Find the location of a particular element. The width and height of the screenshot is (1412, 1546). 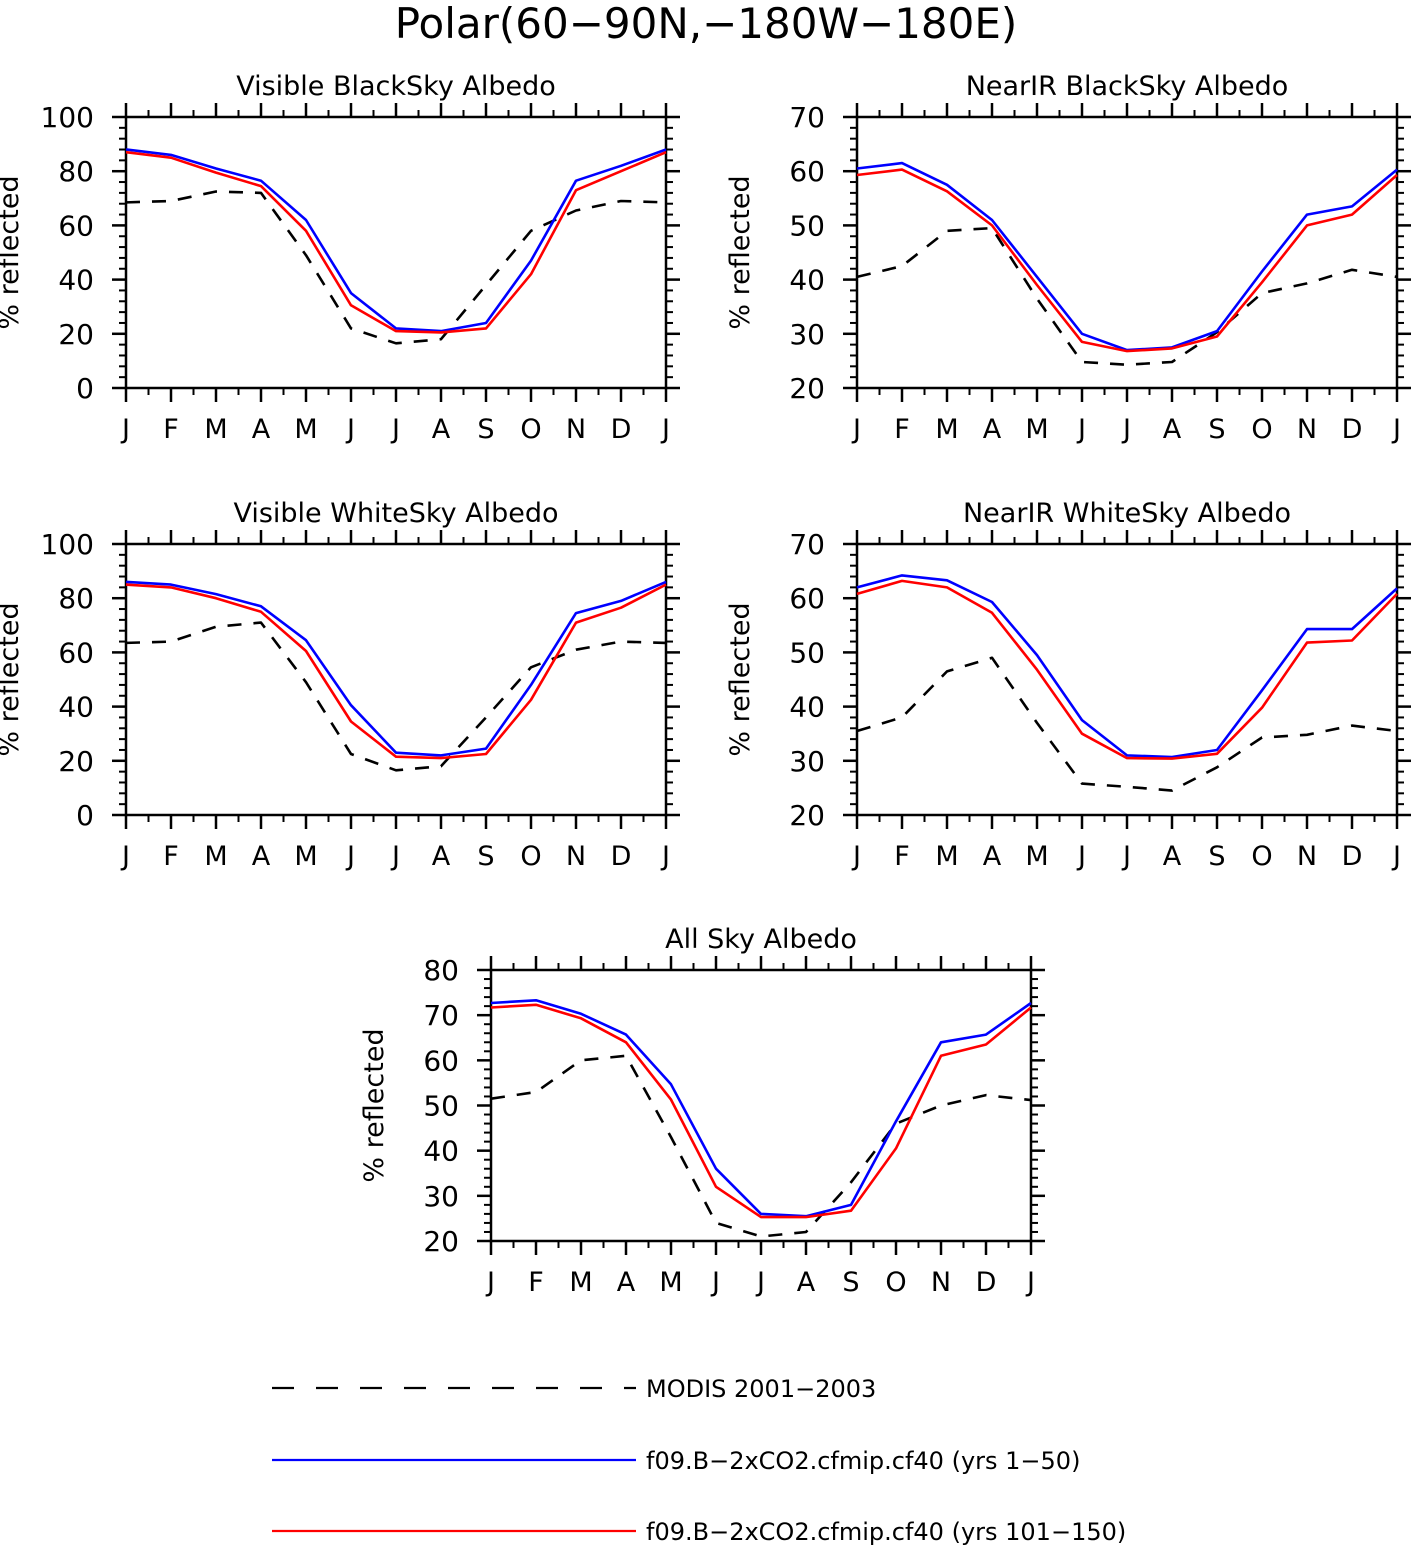

chart-title: NearIR WhiteSky Albedo is located at coordinates (1127, 513).